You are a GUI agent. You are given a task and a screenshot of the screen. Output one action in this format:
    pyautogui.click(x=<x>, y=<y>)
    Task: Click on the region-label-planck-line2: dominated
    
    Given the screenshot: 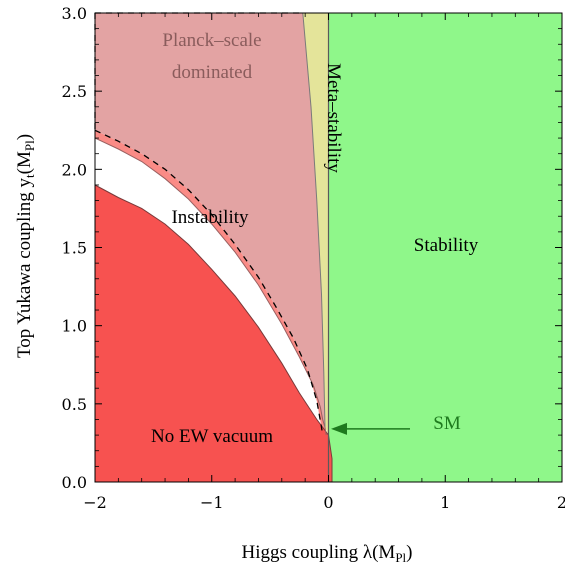 What is the action you would take?
    pyautogui.click(x=212, y=72)
    